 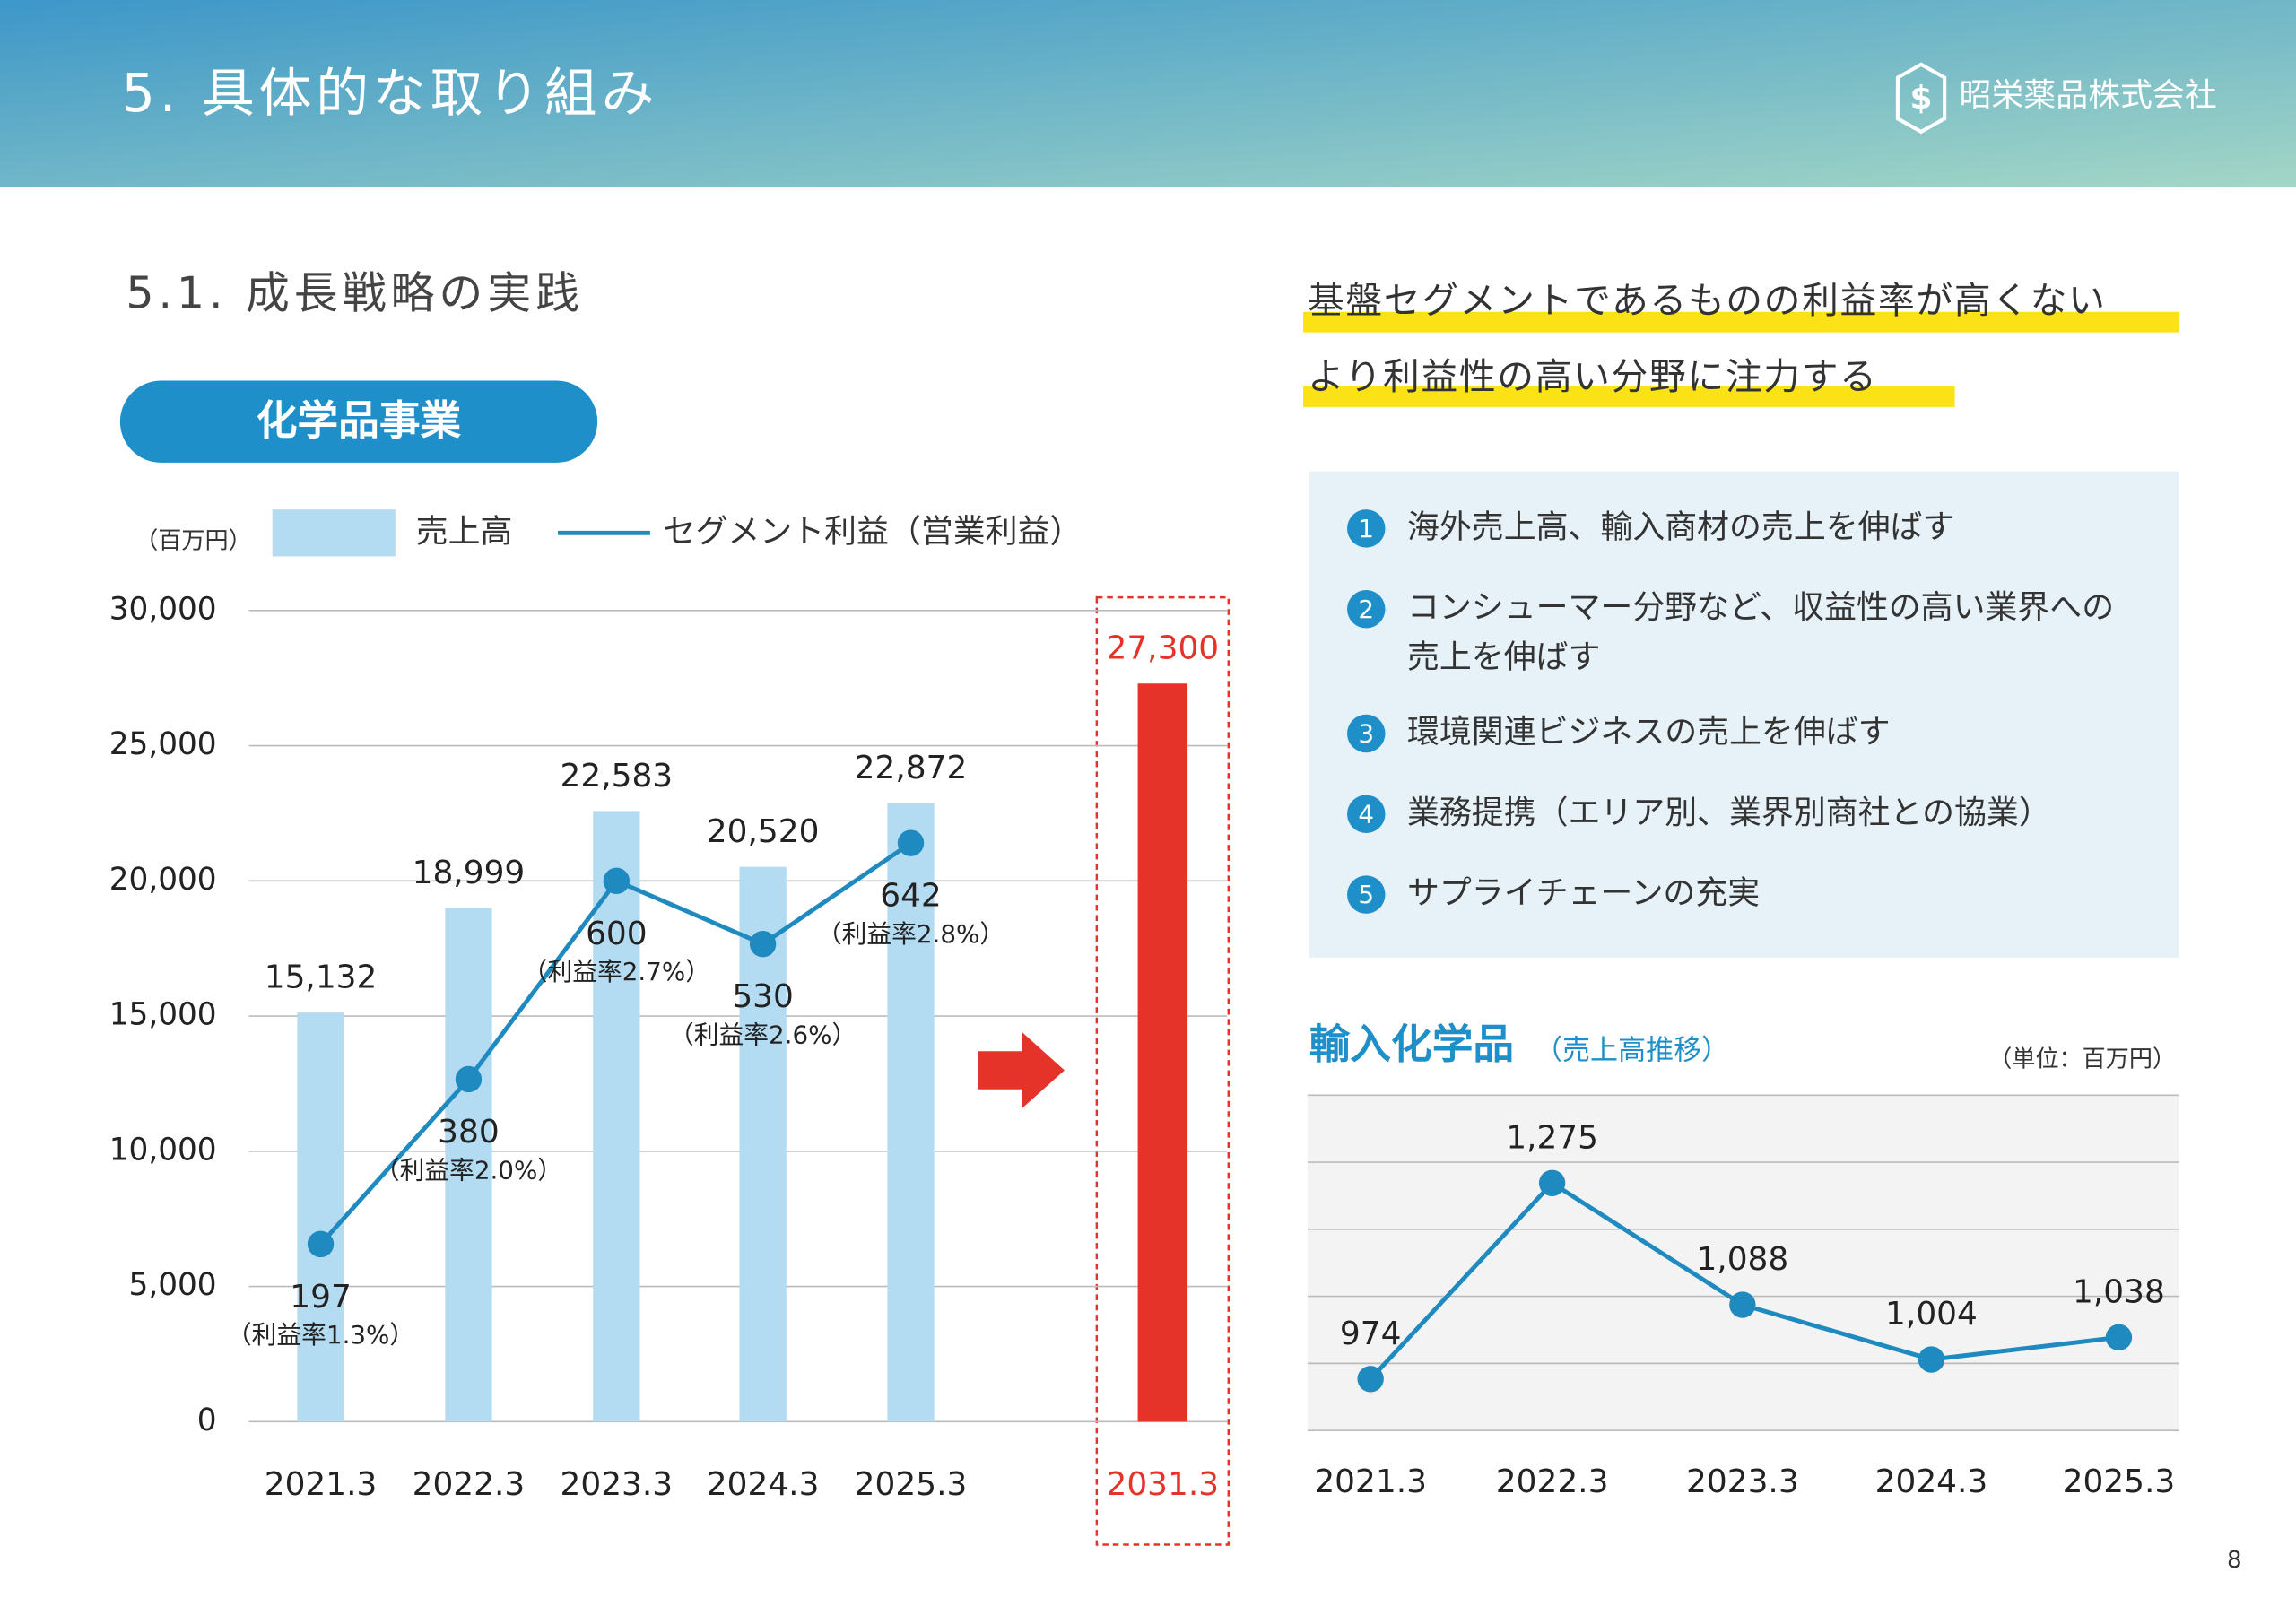 I want to click on bar-value-label: 18,999, so click(x=469, y=873).